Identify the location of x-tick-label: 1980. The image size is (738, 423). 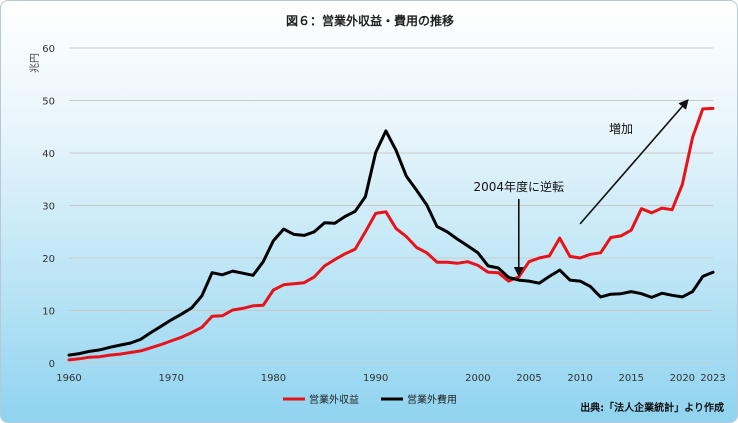
(273, 378).